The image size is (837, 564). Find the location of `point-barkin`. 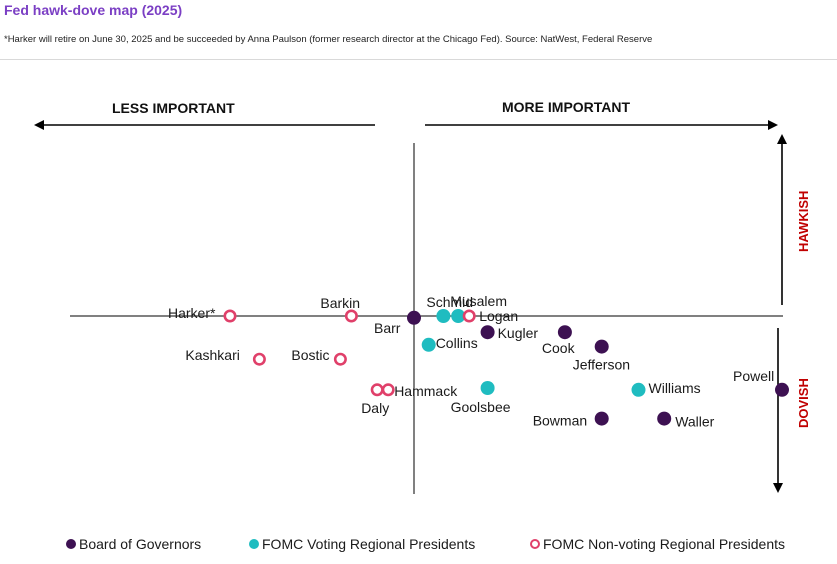

point-barkin is located at coordinates (351, 316).